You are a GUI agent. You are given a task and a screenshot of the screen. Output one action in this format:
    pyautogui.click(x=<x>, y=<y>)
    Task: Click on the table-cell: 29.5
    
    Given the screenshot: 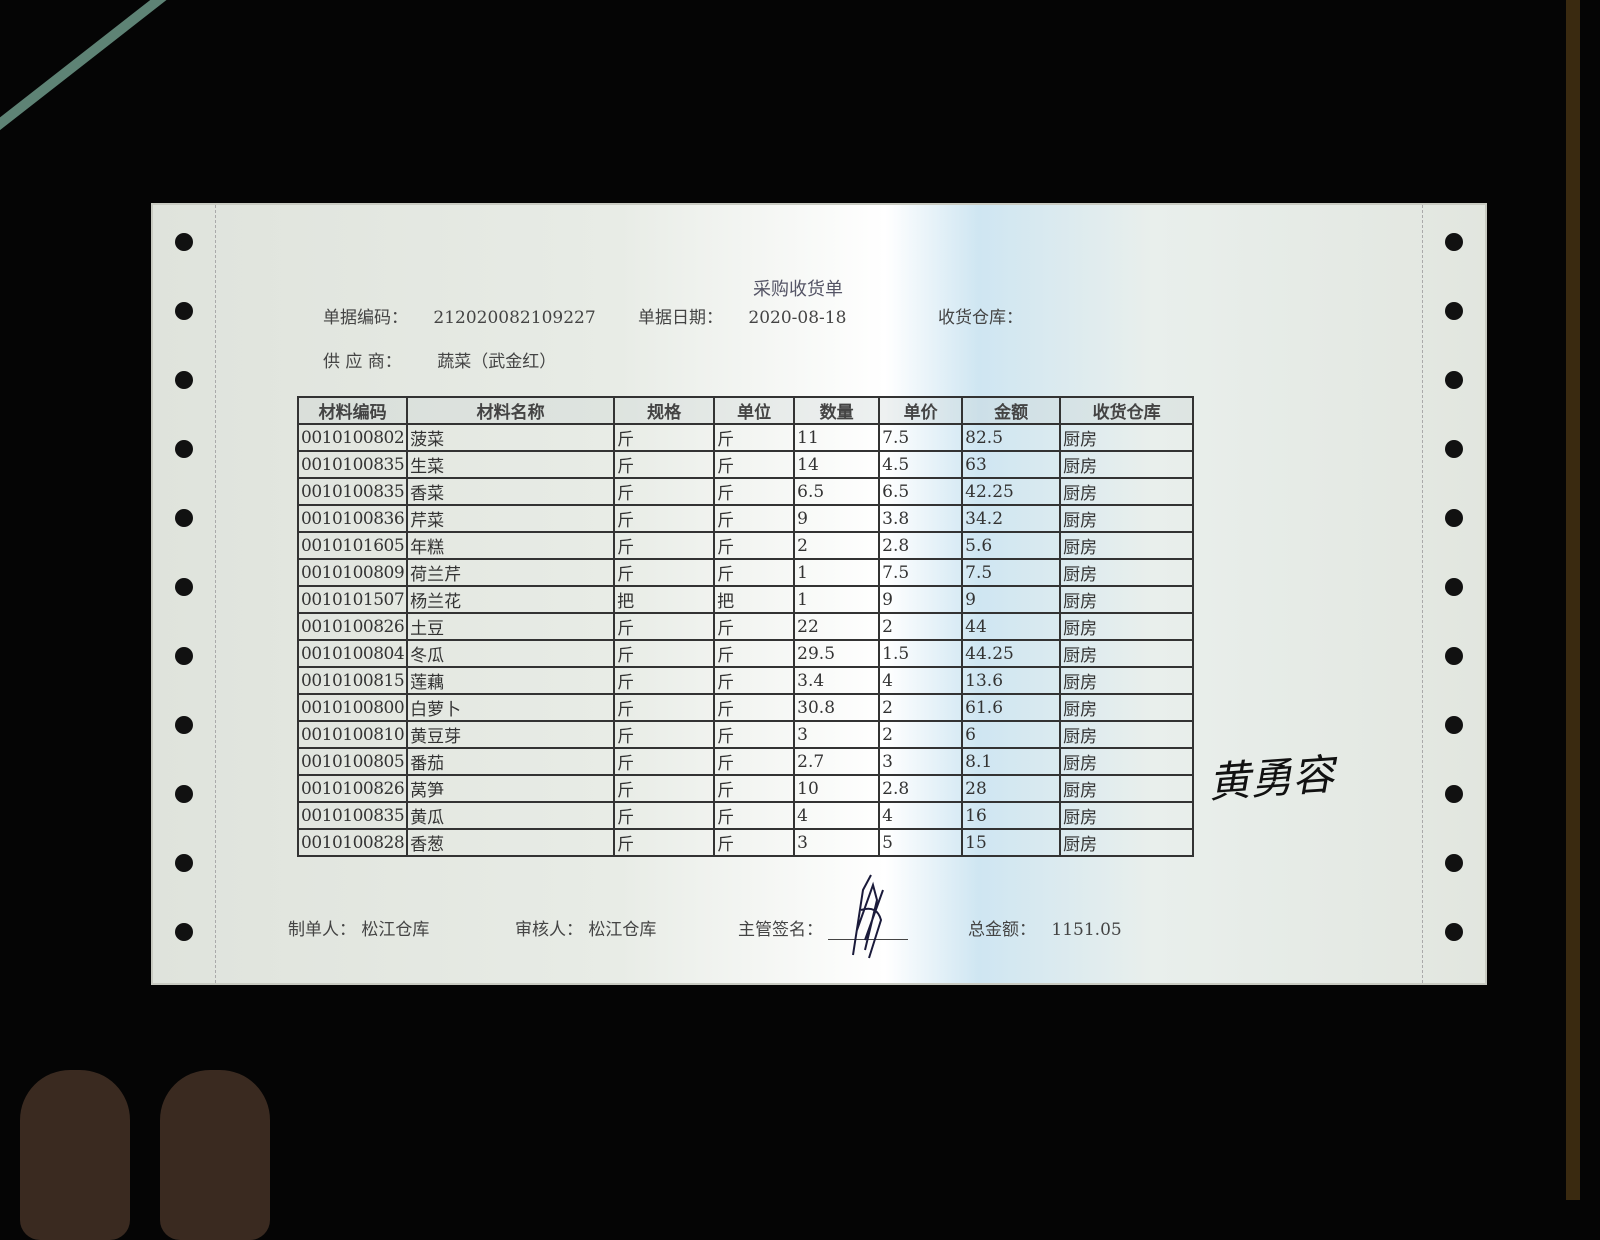 What is the action you would take?
    pyautogui.click(x=837, y=653)
    